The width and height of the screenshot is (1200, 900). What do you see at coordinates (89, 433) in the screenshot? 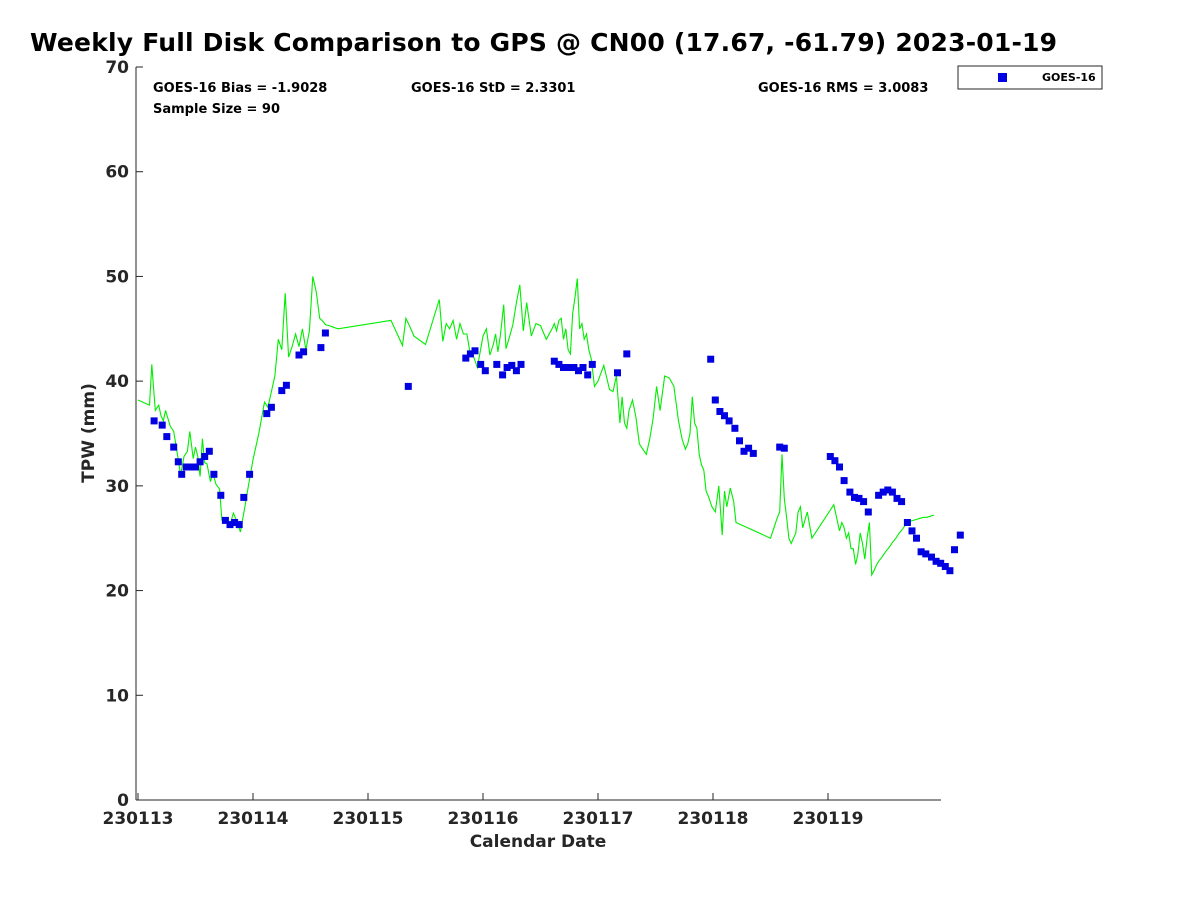
I see `y-axis-label: TPW (mm)` at bounding box center [89, 433].